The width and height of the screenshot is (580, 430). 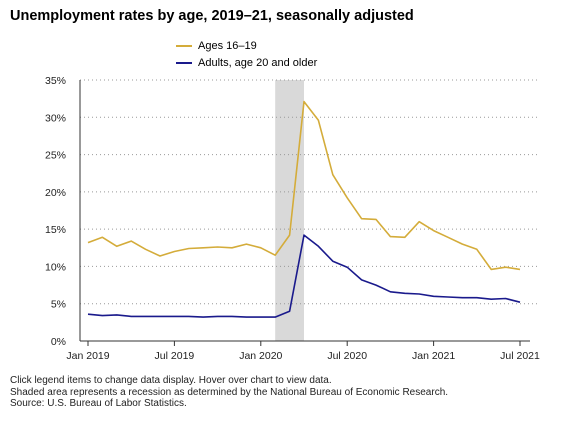 I want to click on chart-legend: Ages 16–19 Adults, age 20 and older, so click(x=246, y=54).